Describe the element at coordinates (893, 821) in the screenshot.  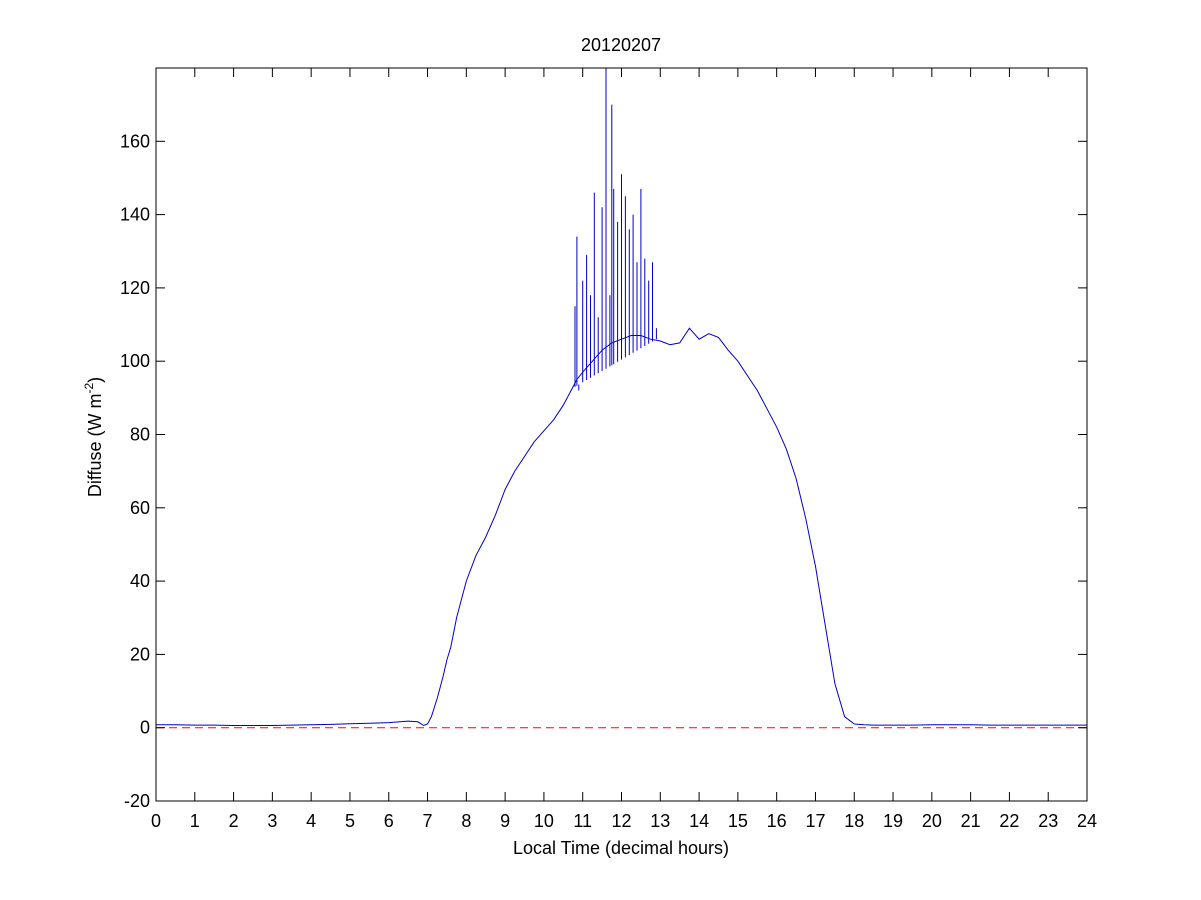
I see `x-tick-label: 19` at that location.